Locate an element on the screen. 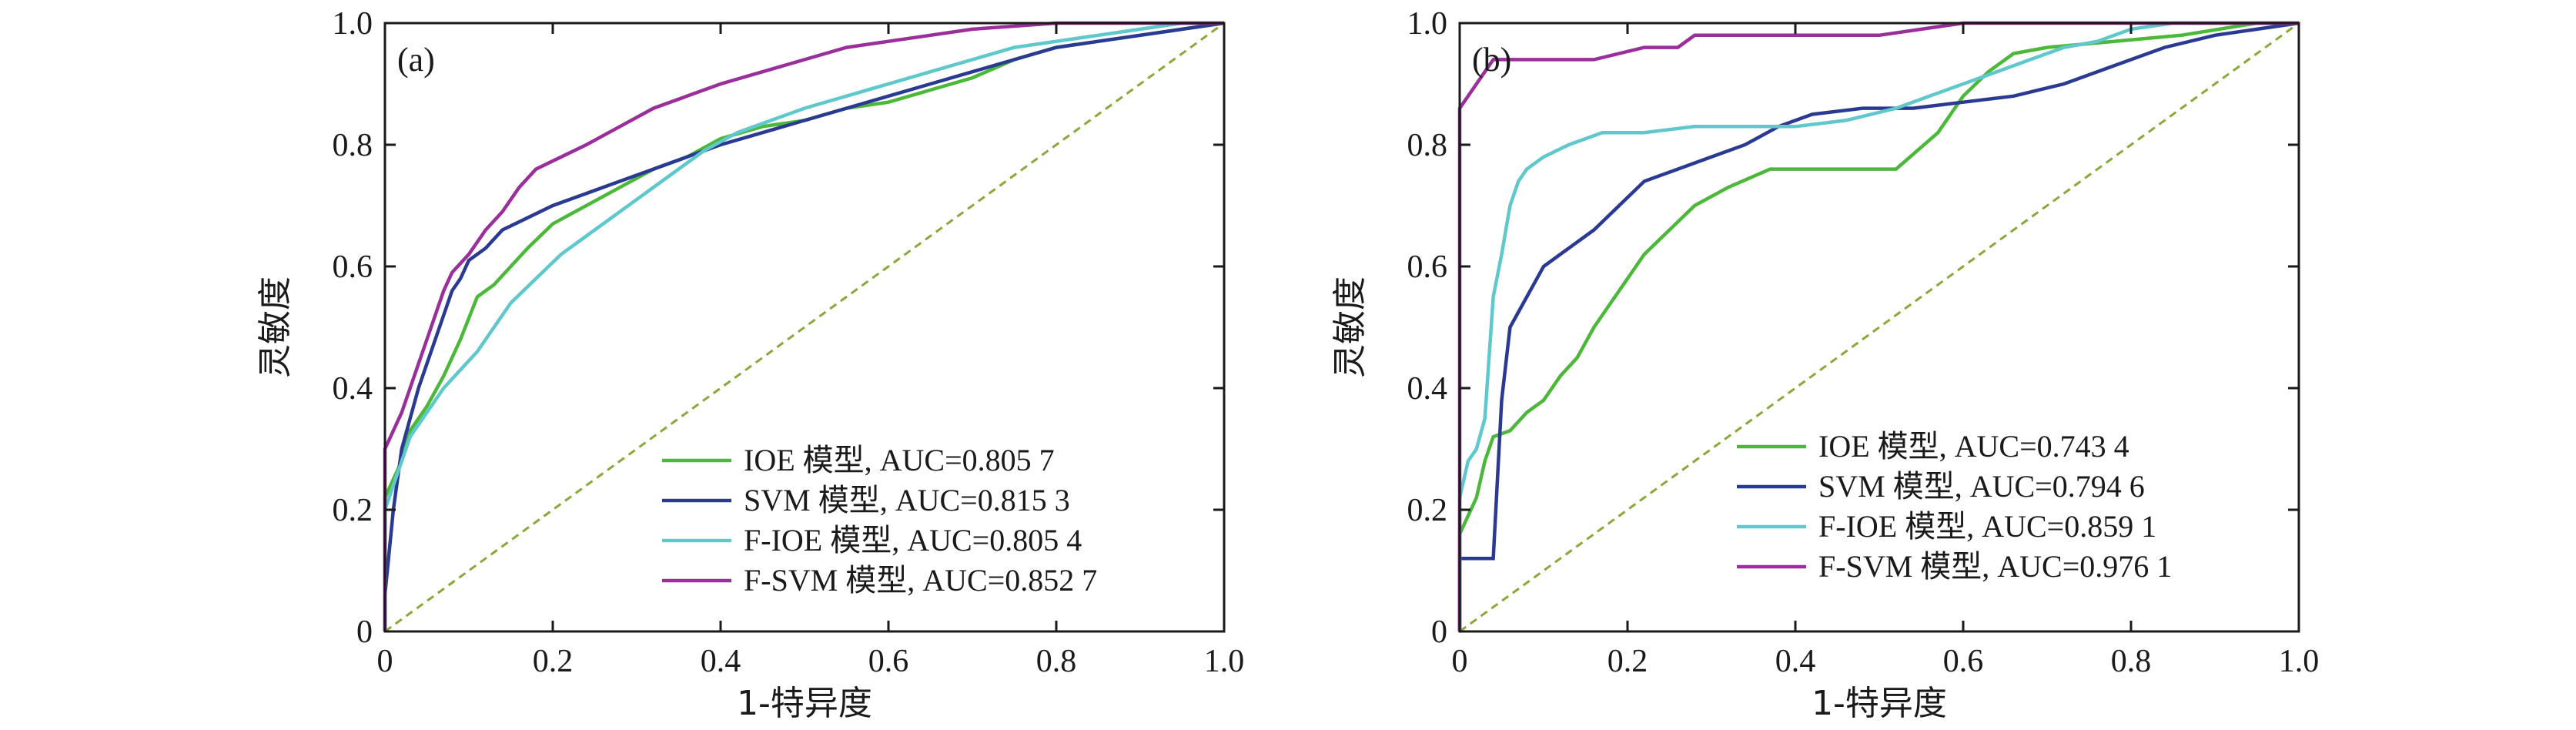  panel-label: (a) is located at coordinates (416, 60).